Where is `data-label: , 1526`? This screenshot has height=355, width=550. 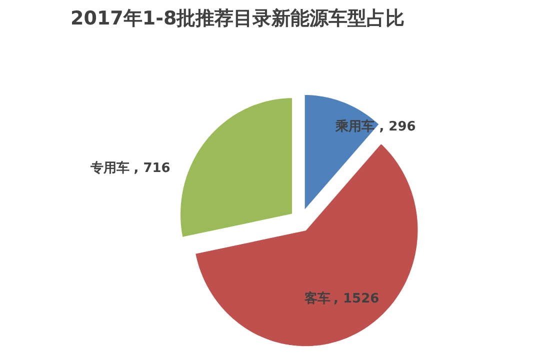
data-label: , 1526 is located at coordinates (357, 298).